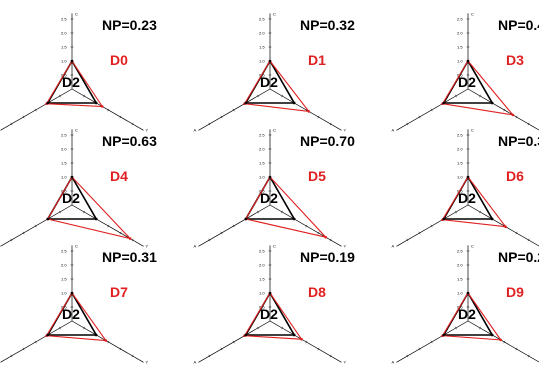  What do you see at coordinates (518, 257) in the screenshot?
I see `np-label: NP=0.2` at bounding box center [518, 257].